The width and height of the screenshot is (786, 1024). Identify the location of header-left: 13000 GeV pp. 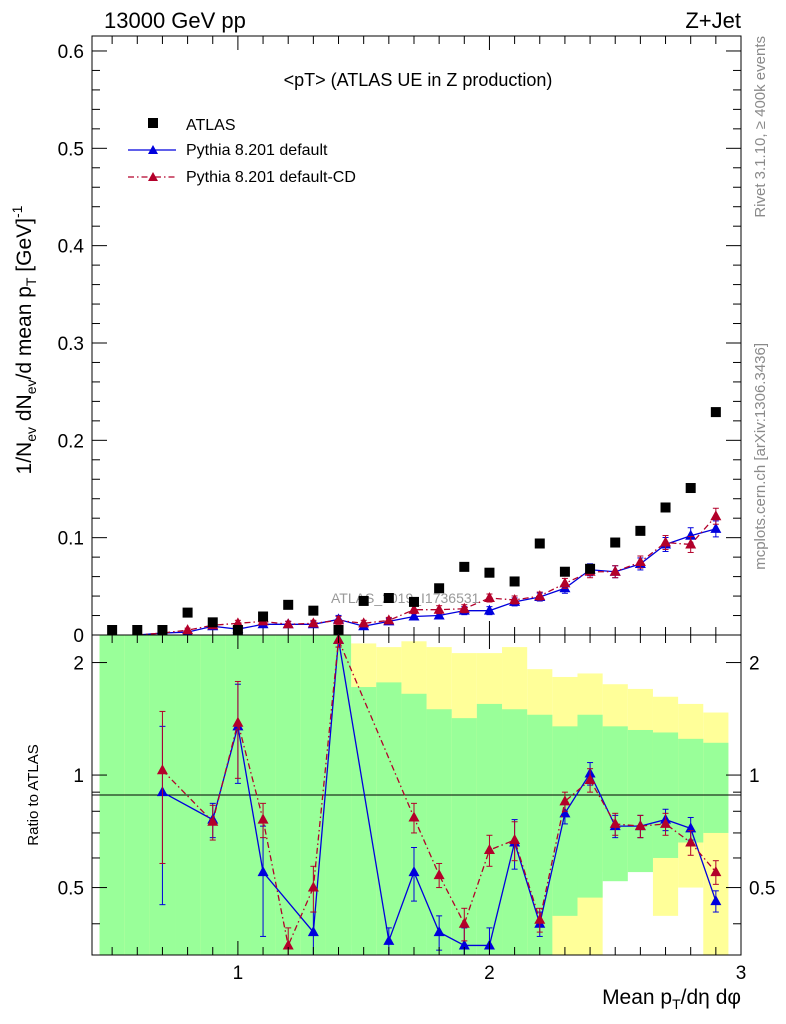
(175, 20).